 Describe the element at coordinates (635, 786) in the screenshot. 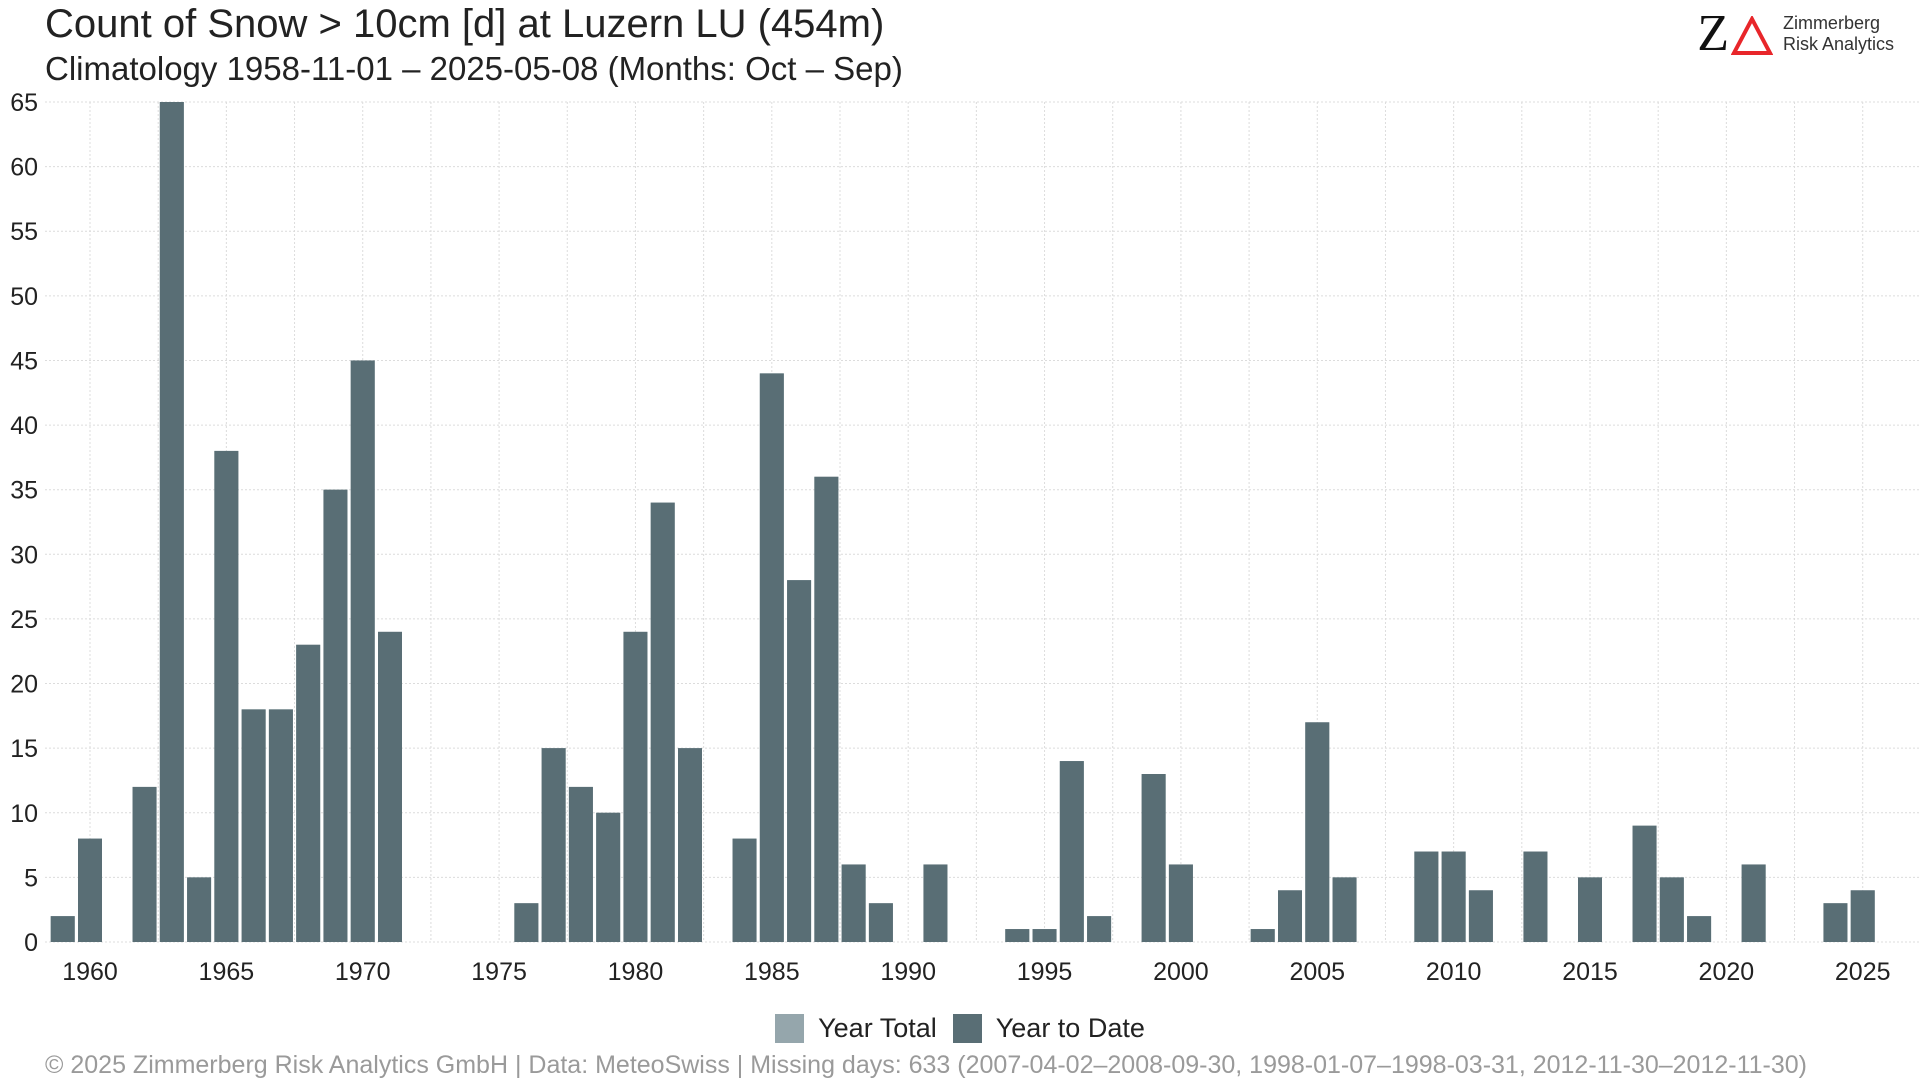

I see `bar-year-to-date-1980` at that location.